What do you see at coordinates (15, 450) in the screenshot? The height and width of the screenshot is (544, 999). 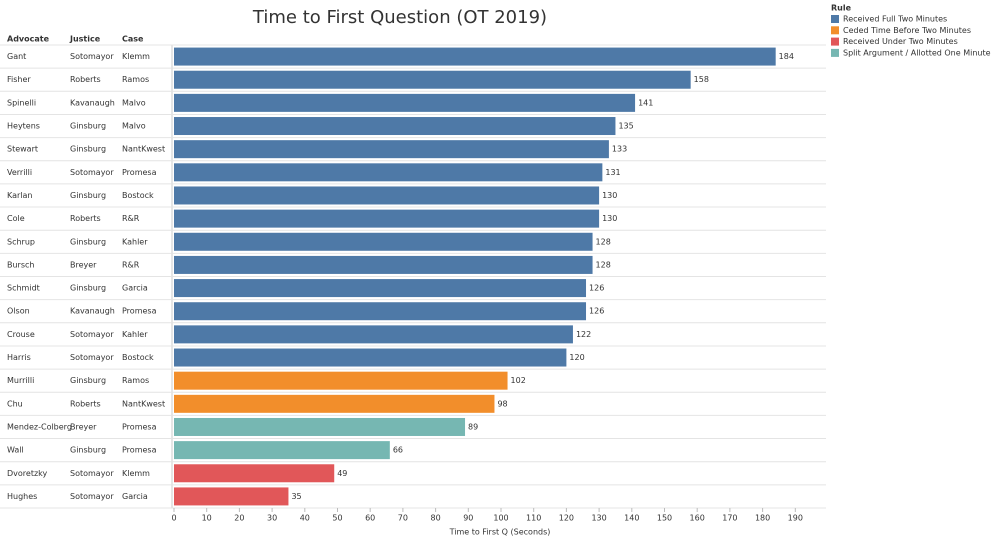 I see `advocate-label: Wall` at bounding box center [15, 450].